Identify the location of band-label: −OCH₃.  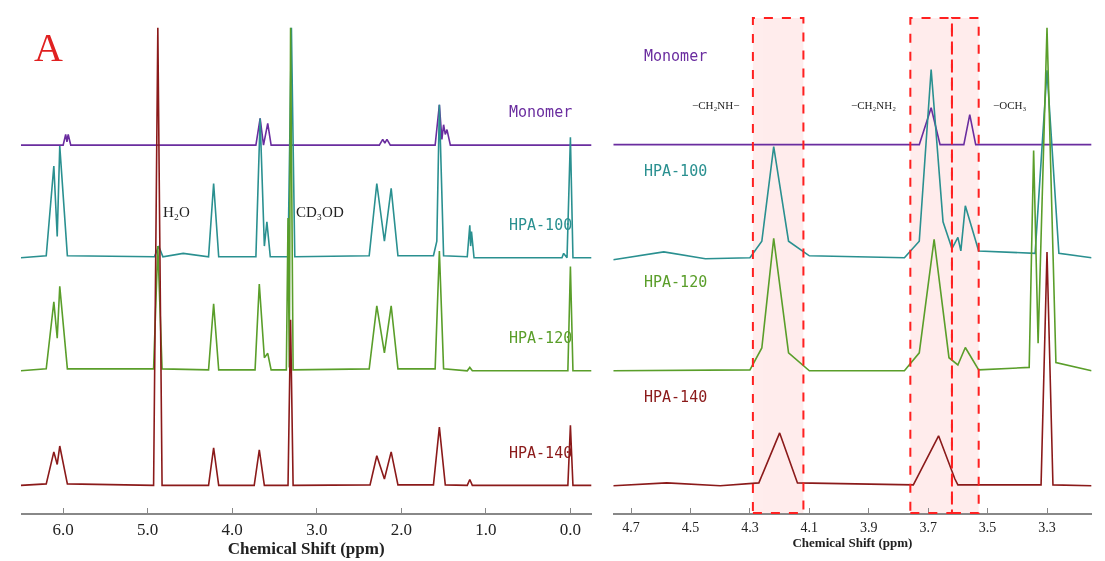
(1010, 105).